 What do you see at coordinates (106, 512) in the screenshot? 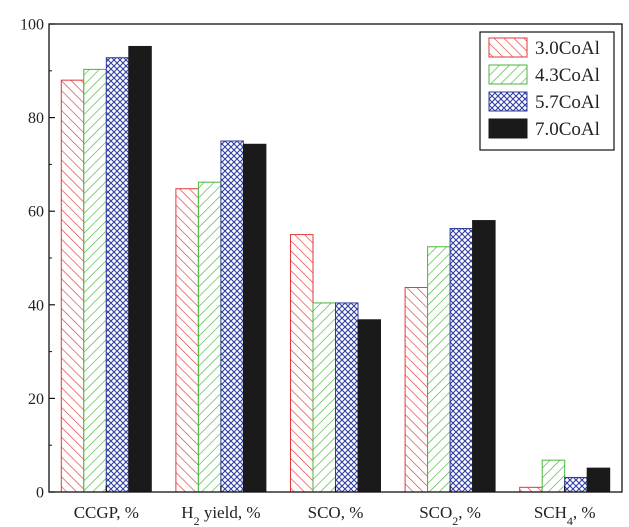
I see `x-tick-label-ccgp: CCGP, %` at bounding box center [106, 512].